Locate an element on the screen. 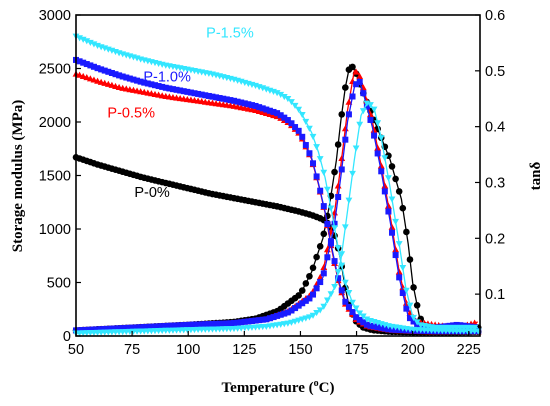 The width and height of the screenshot is (550, 406). x-tick-label: 75 is located at coordinates (132, 350).